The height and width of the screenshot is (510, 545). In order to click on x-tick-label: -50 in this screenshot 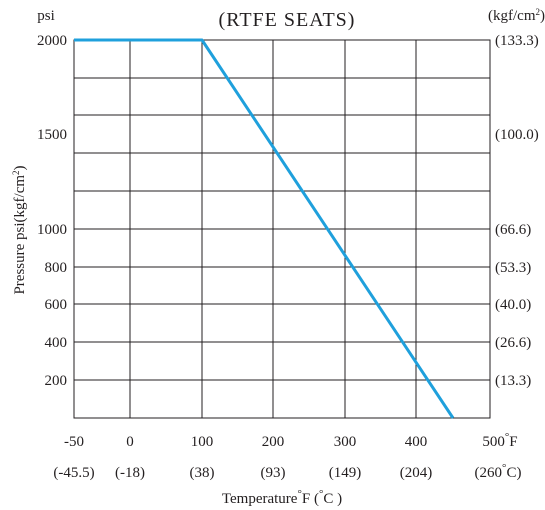, I will do `click(74, 442)`.